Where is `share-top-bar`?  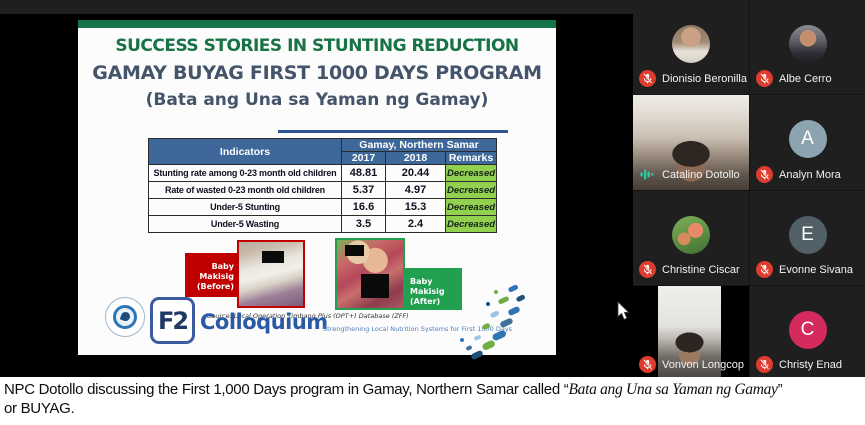 share-top-bar is located at coordinates (316, 7).